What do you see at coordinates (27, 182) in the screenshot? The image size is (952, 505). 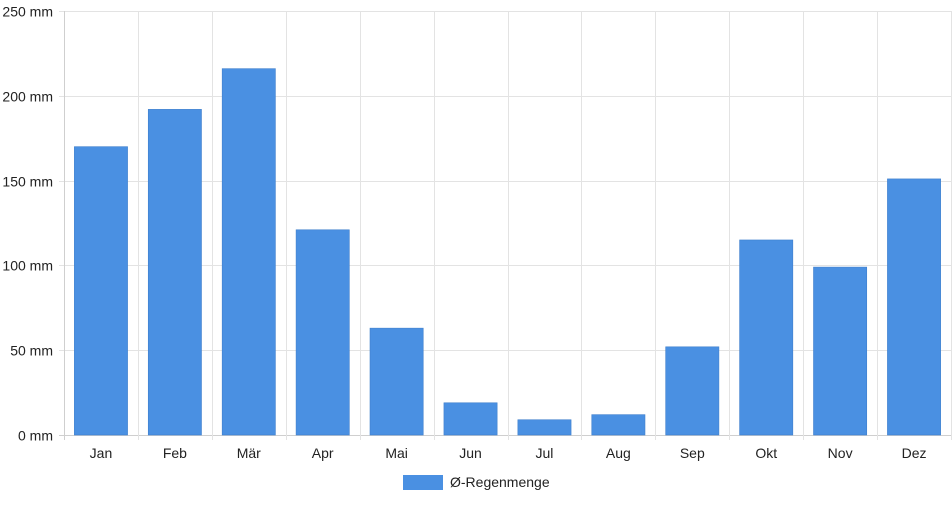 I see `y-tick-label: 150 mm` at bounding box center [27, 182].